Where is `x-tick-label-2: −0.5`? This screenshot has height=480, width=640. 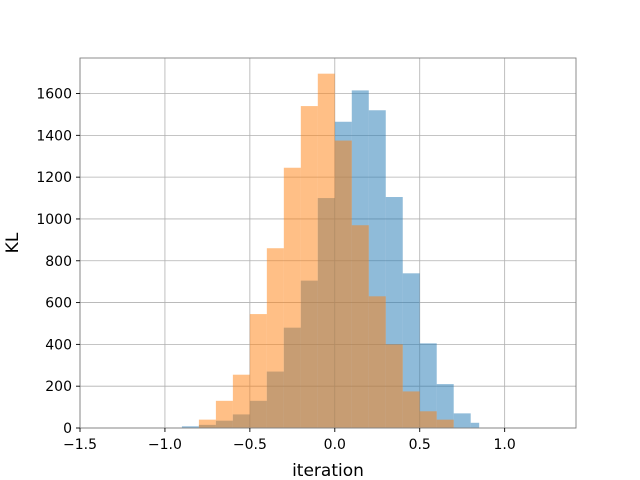
x-tick-label-2: −0.5 is located at coordinates (250, 445).